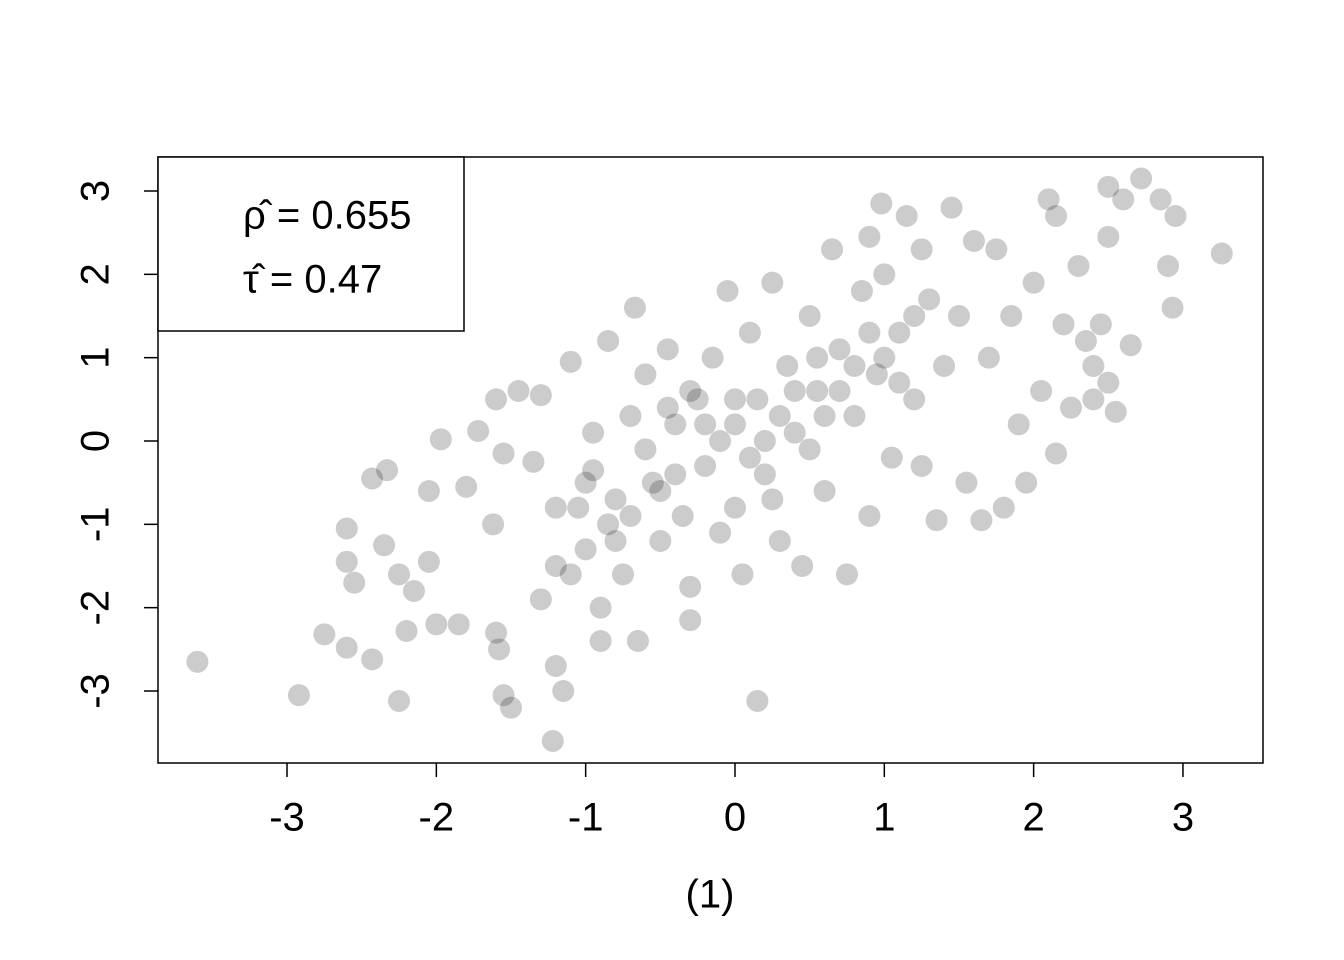  What do you see at coordinates (586, 818) in the screenshot?
I see `x-tick-label: -1` at bounding box center [586, 818].